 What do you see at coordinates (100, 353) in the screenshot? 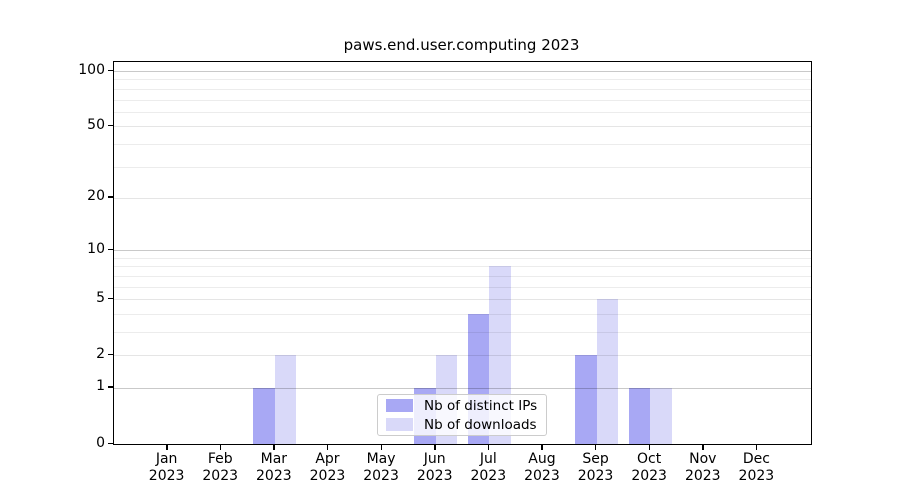
I see `y-axis-tick-label: 2` at bounding box center [100, 353].